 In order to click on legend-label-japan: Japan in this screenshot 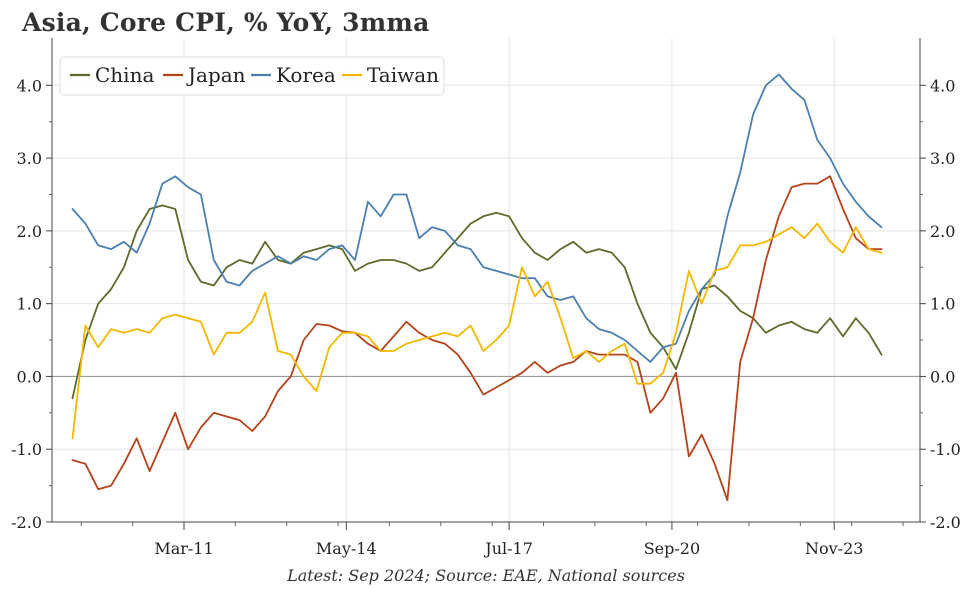, I will do `click(216, 75)`.